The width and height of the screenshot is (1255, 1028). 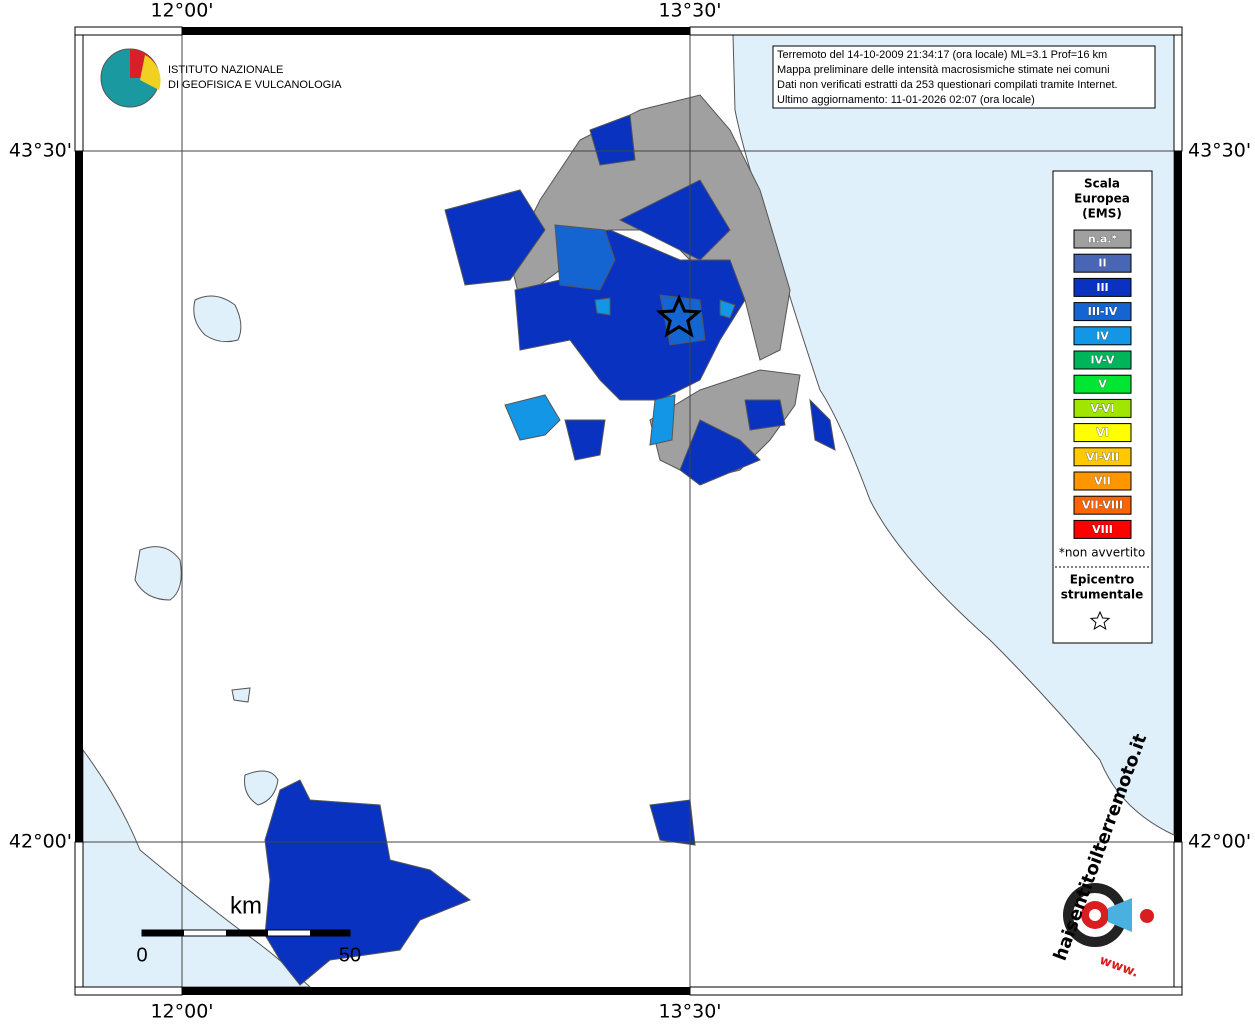 I want to click on legend-label: IV-V, so click(x=1102, y=360).